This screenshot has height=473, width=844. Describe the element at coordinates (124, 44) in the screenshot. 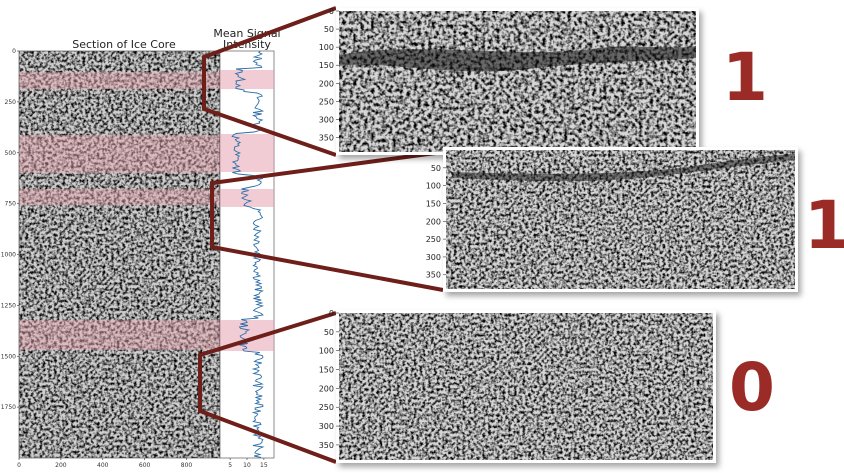

I see `core-title: Section of Ice Core` at that location.